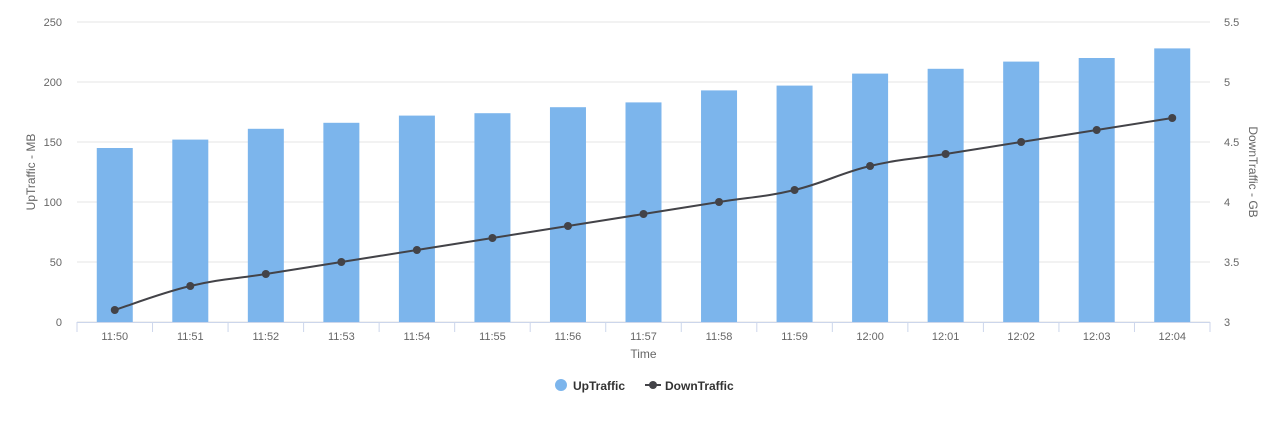 Image resolution: width=1283 pixels, height=437 pixels. What do you see at coordinates (53, 23) in the screenshot?
I see `y-left-tick-label: 250` at bounding box center [53, 23].